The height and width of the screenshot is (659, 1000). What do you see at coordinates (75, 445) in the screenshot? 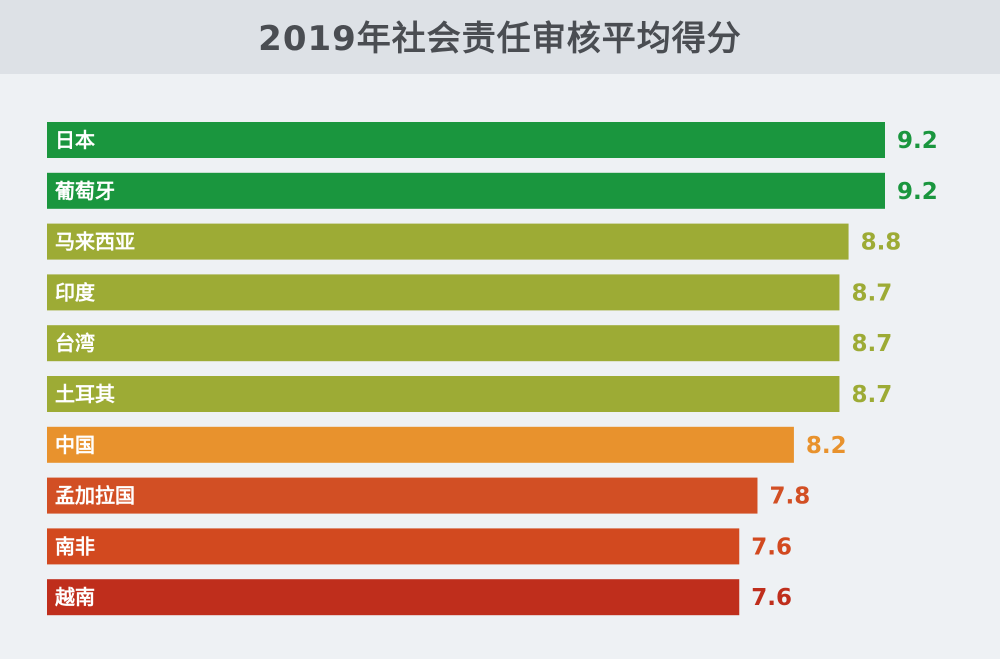
I see `category-label: 中国` at bounding box center [75, 445].